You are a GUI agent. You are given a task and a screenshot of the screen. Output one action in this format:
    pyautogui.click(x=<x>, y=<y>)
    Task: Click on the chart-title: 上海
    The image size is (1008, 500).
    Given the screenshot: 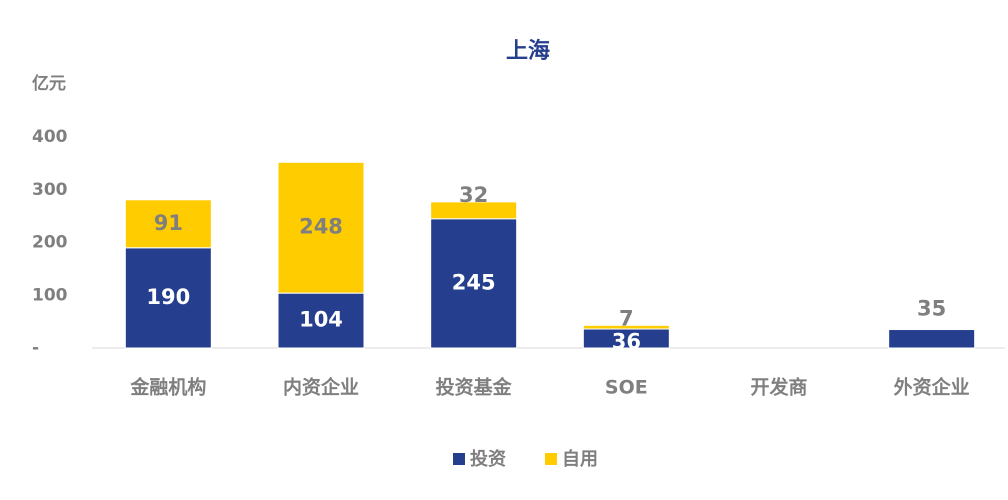 What is the action you would take?
    pyautogui.click(x=528, y=51)
    